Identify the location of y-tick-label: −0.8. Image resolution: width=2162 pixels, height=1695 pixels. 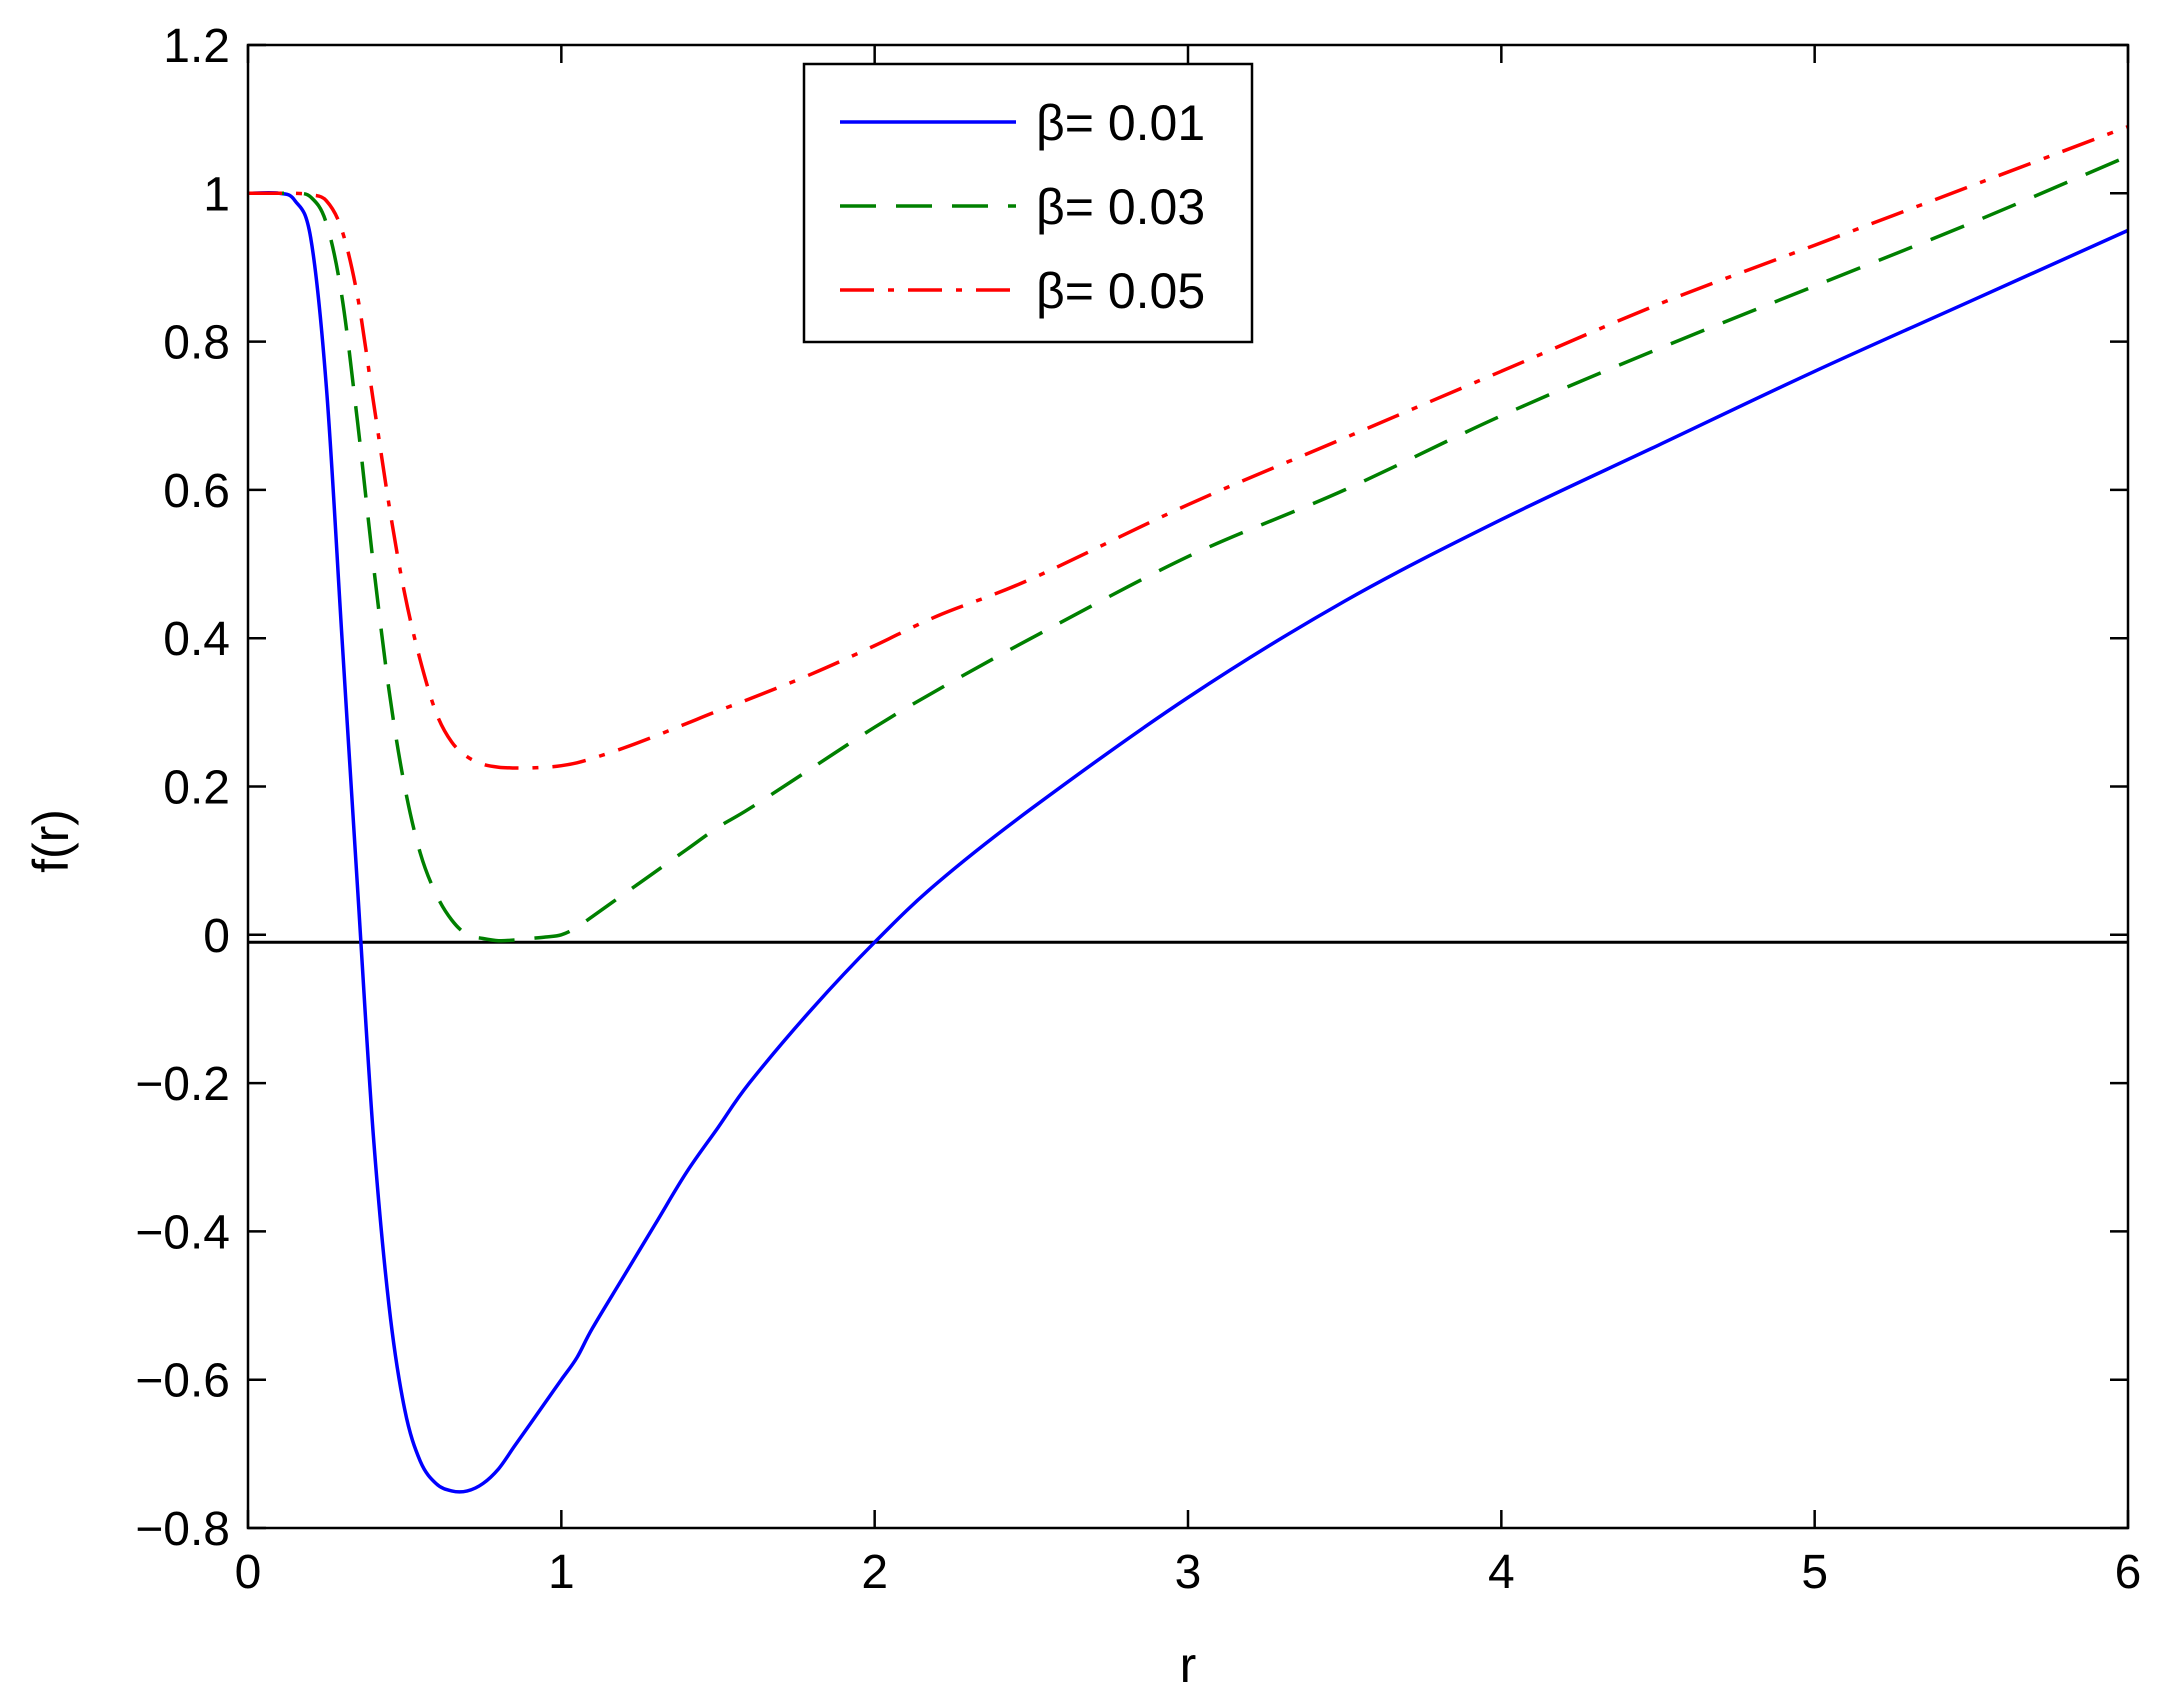
(182, 1529).